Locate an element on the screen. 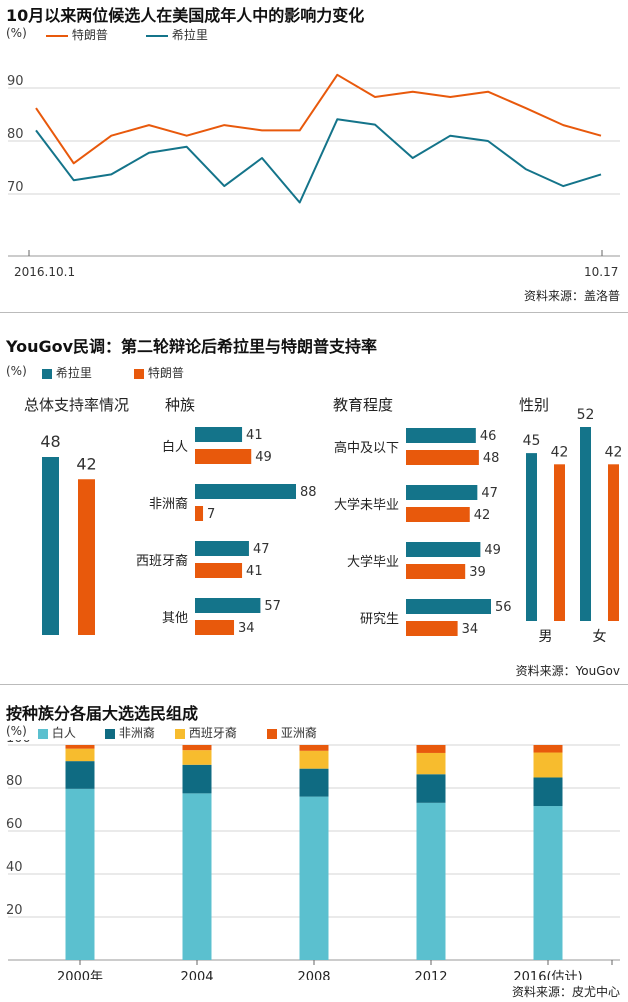 Image resolution: width=628 pixels, height=1002 pixels. line-y-tick-label: 90 is located at coordinates (15, 81).